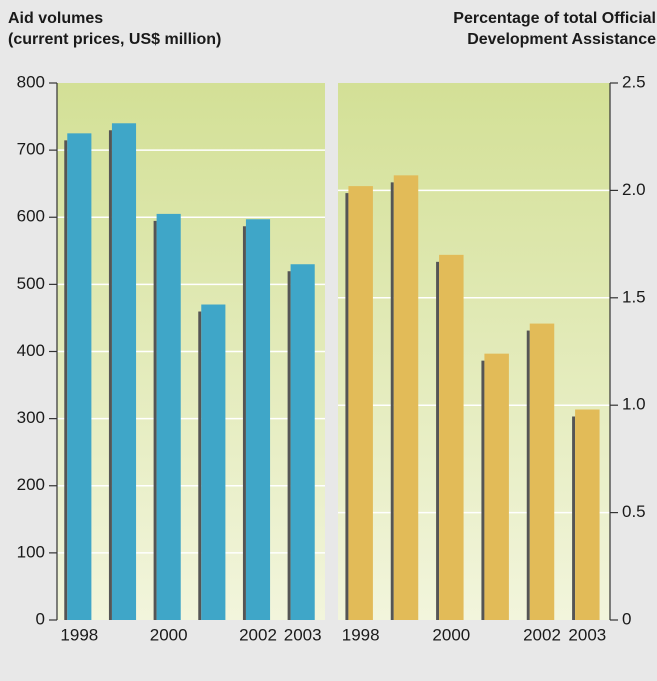  What do you see at coordinates (31, 417) in the screenshot?
I see `y-tick-label: 300` at bounding box center [31, 417].